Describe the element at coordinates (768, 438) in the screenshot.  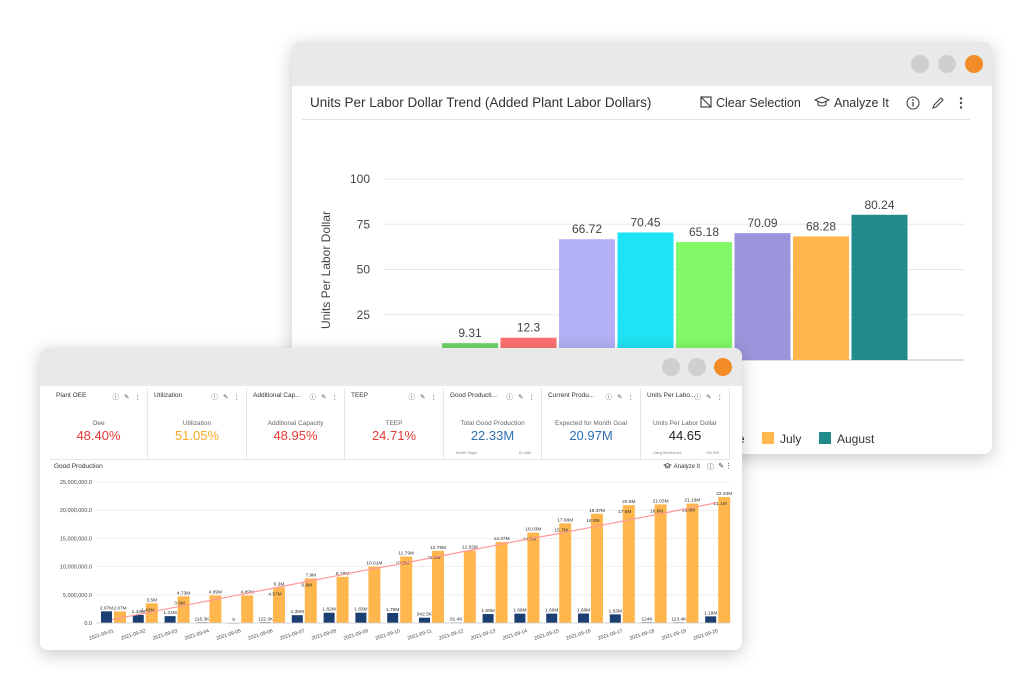
I see `legend-swatch` at that location.